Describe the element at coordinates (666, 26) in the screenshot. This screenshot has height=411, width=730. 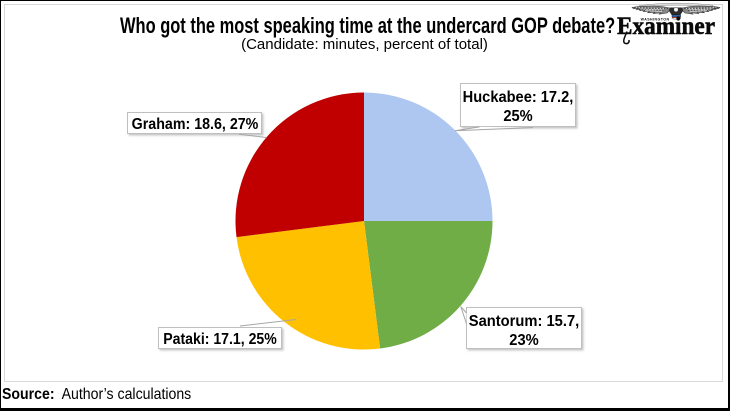
I see `svg-text: Examiner` at that location.